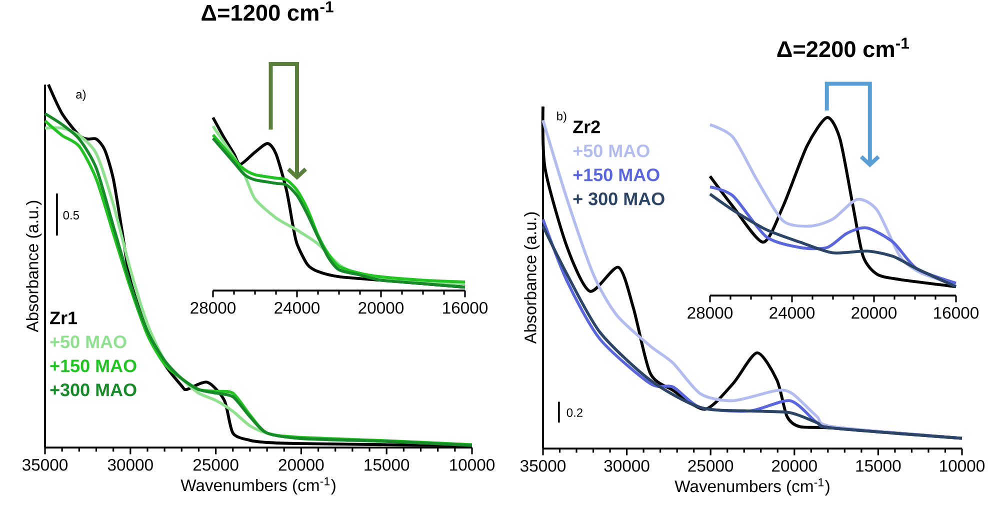 The height and width of the screenshot is (515, 996). What do you see at coordinates (64, 318) in the screenshot?
I see `text: Zr1` at bounding box center [64, 318].